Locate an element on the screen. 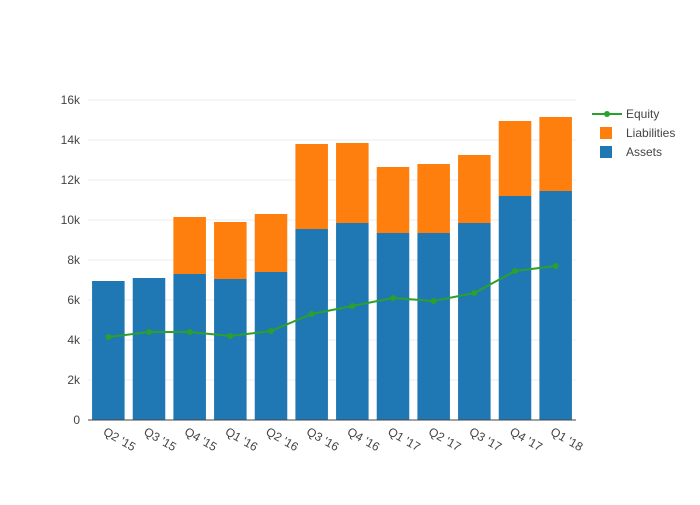 The width and height of the screenshot is (700, 505). legend-item-assets: Assets is located at coordinates (631, 152).